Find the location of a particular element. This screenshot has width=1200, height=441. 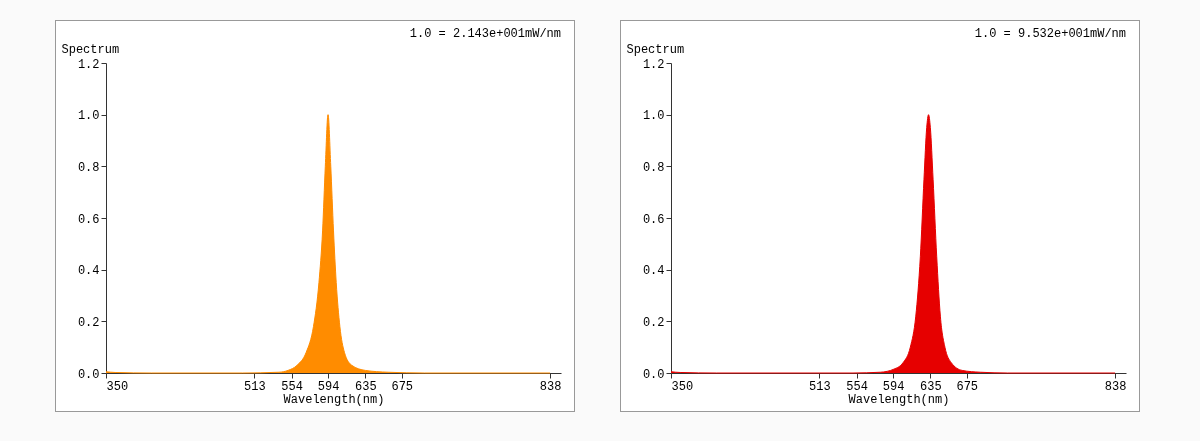

text: 1.0 = 2.143e+001mW/nm is located at coordinates (485, 34).